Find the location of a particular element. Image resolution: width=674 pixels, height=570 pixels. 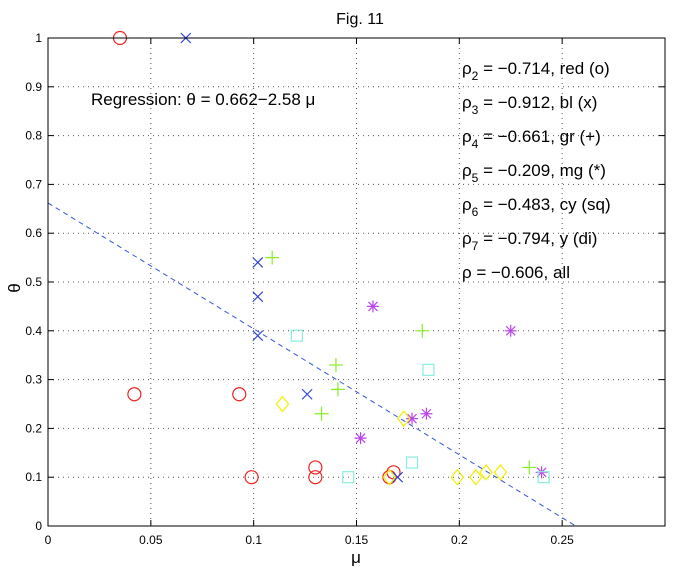

x-tick-label: 0.25 is located at coordinates (562, 540).